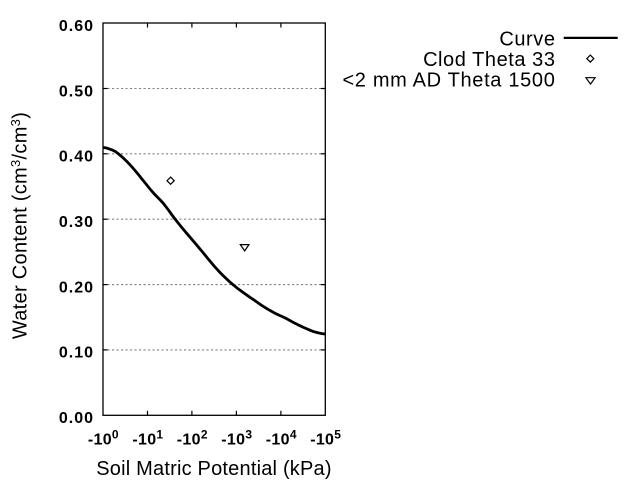 This screenshot has width=640, height=480. I want to click on svg-text: 0.30, so click(76, 222).